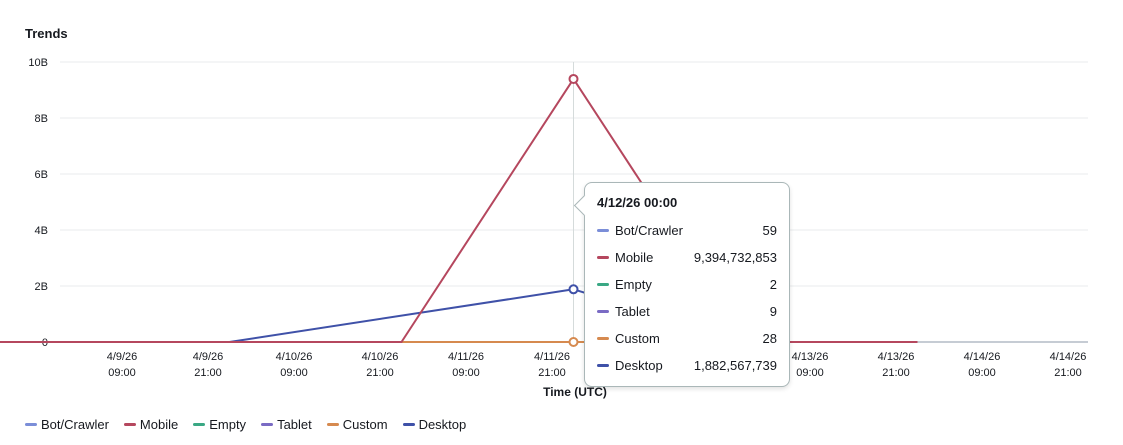 Image resolution: width=1123 pixels, height=445 pixels. Describe the element at coordinates (46, 33) in the screenshot. I see `chart-title: Trends` at that location.